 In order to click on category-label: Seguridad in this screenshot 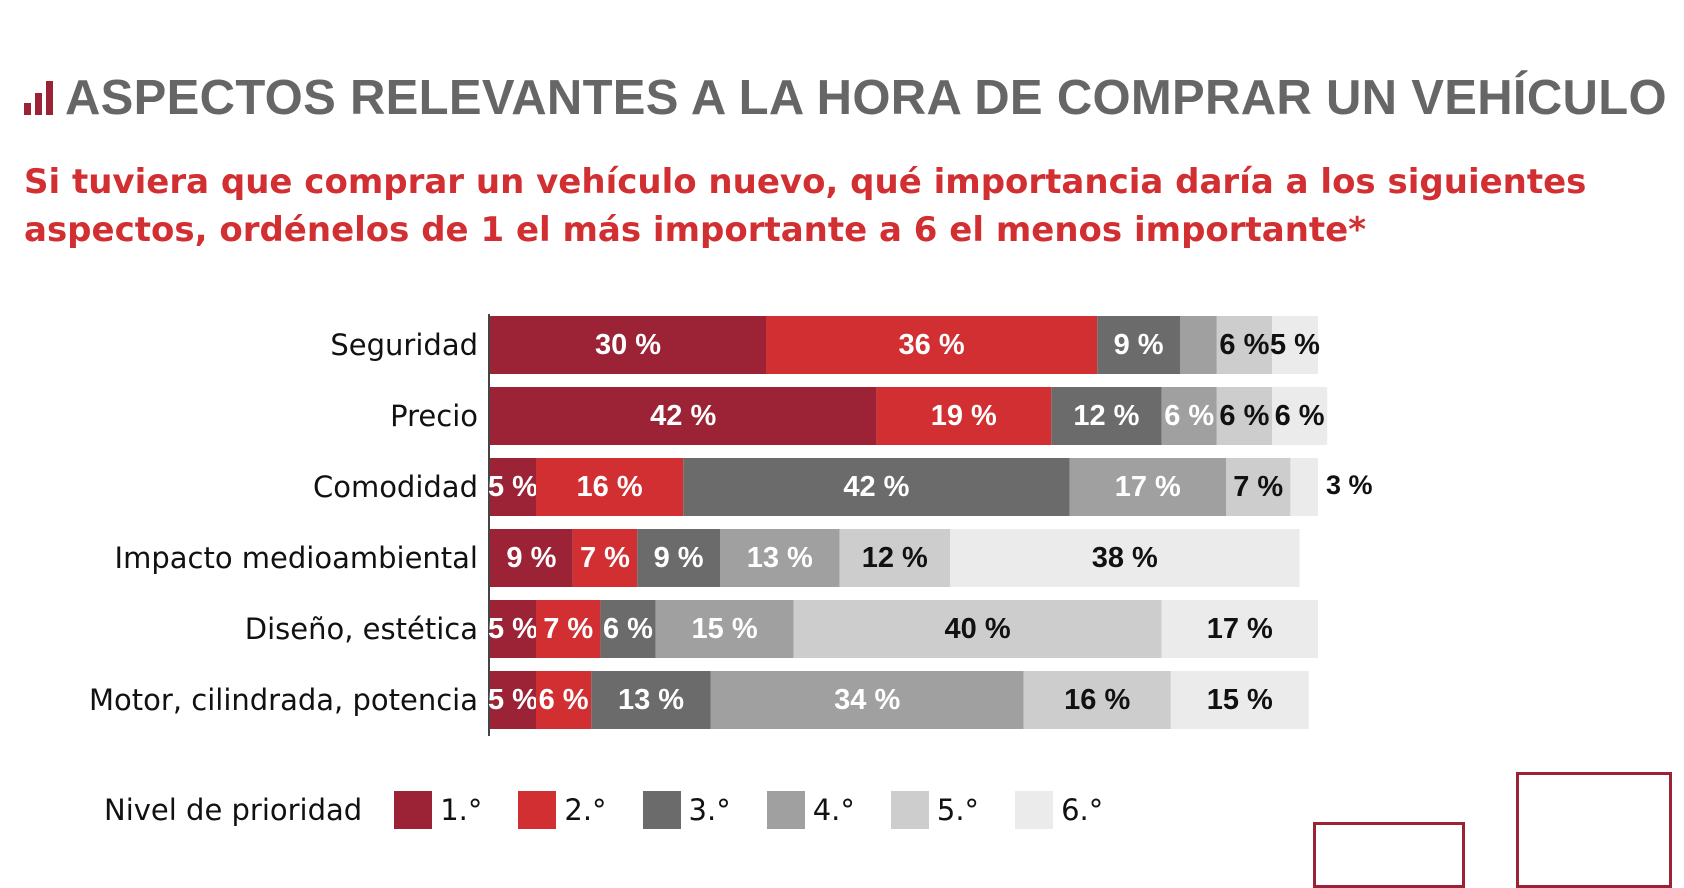, I will do `click(404, 345)`.